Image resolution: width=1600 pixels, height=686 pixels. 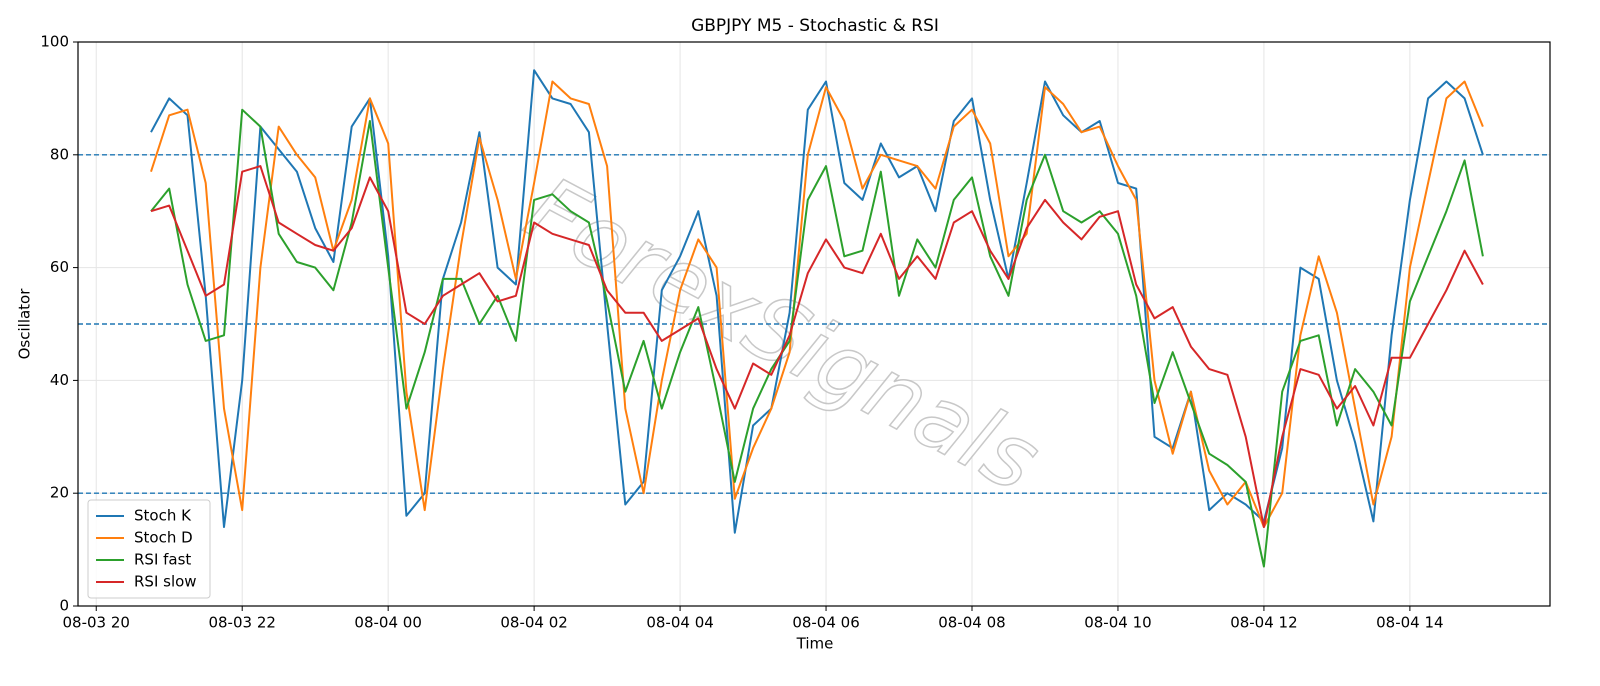 I want to click on y-tick-label: 100, so click(x=54, y=42).